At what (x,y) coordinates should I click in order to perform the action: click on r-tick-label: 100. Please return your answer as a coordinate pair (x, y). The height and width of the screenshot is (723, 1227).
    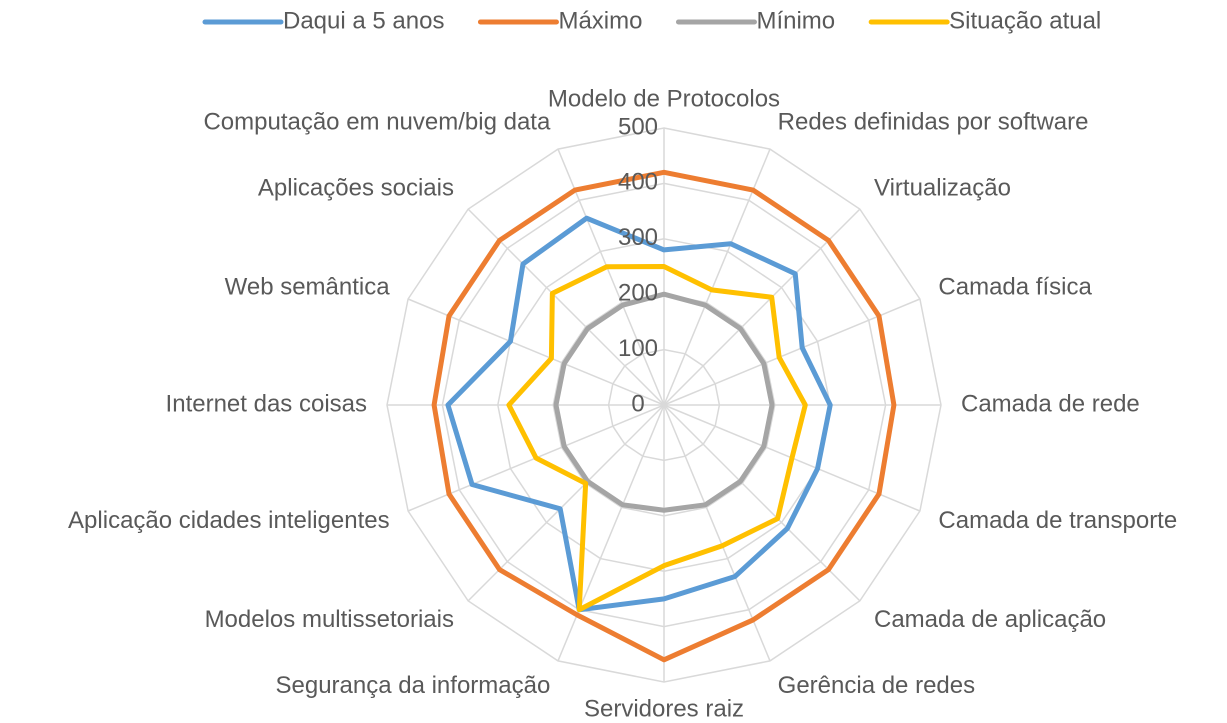
    Looking at the image, I should click on (638, 348).